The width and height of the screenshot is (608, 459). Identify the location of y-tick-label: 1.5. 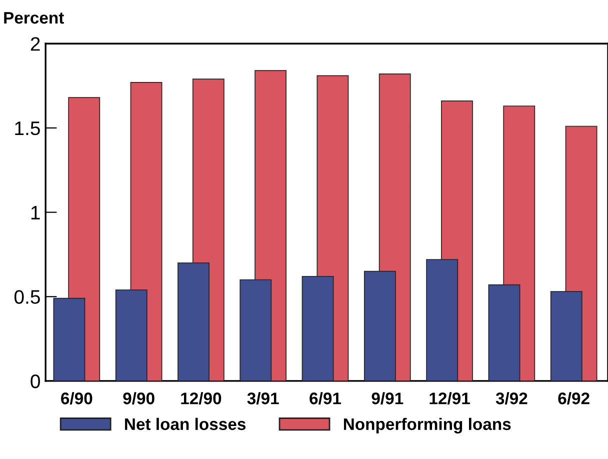
(27, 129).